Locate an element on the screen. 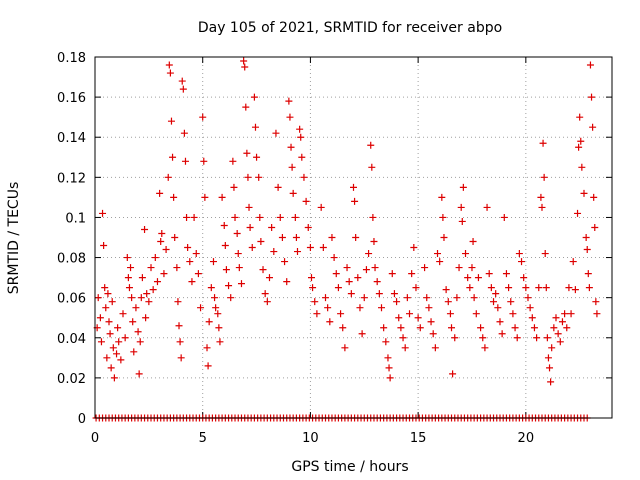 Image resolution: width=640 pixels, height=480 pixels. x-tick-labels: 0 5 10 15 20 is located at coordinates (312, 438).